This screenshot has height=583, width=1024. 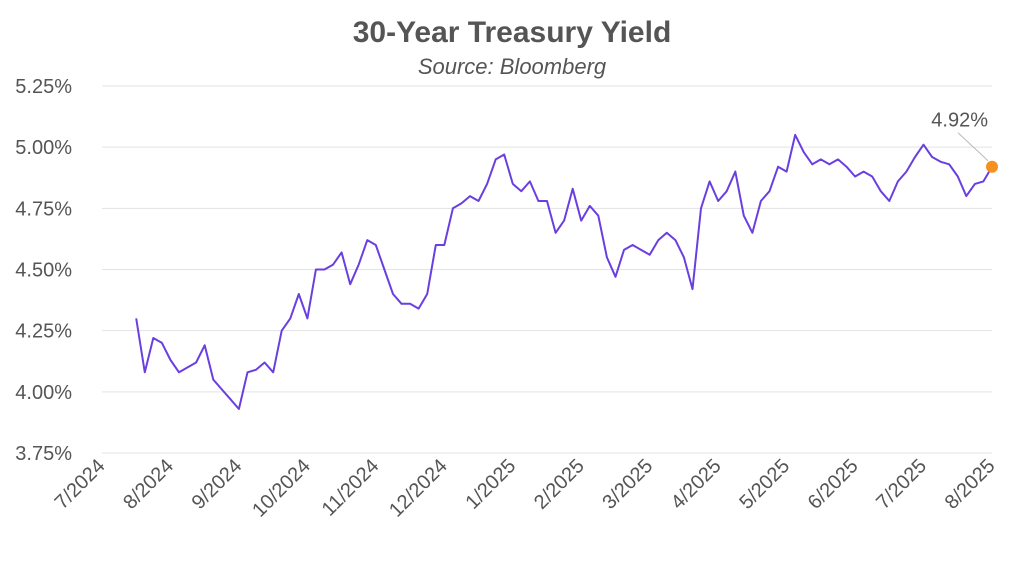 What do you see at coordinates (512, 32) in the screenshot?
I see `chart-title: 30-Year Treasury Yield` at bounding box center [512, 32].